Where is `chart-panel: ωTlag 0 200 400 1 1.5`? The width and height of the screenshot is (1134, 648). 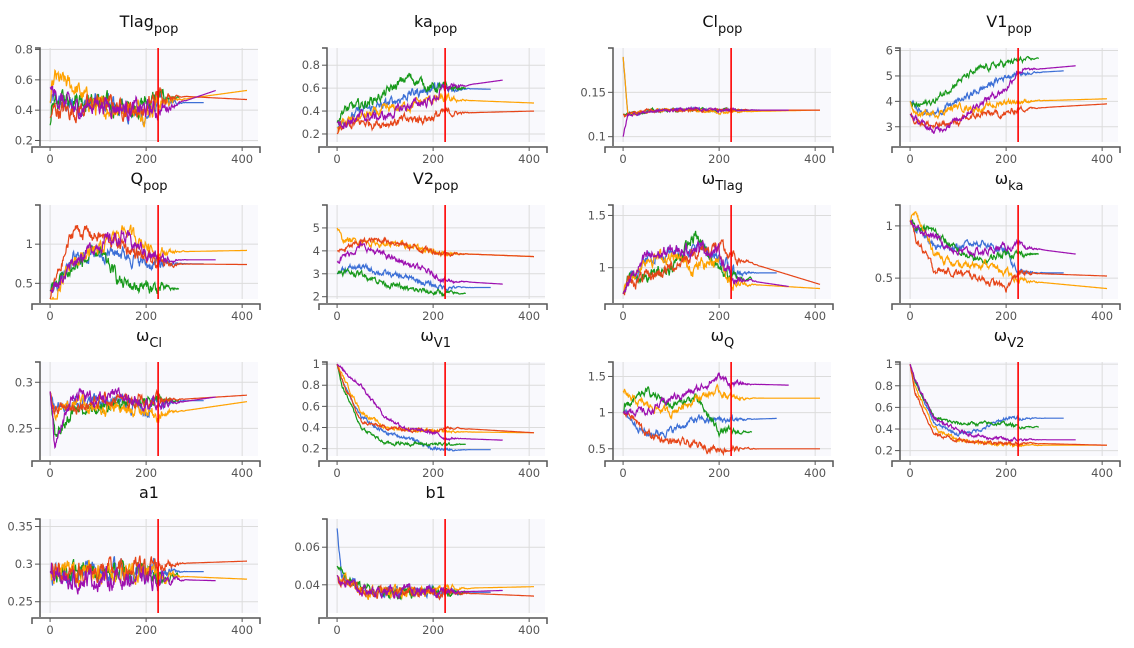 chart-panel: ωTlag 0 200 400 1 1.5 is located at coordinates (716, 241).